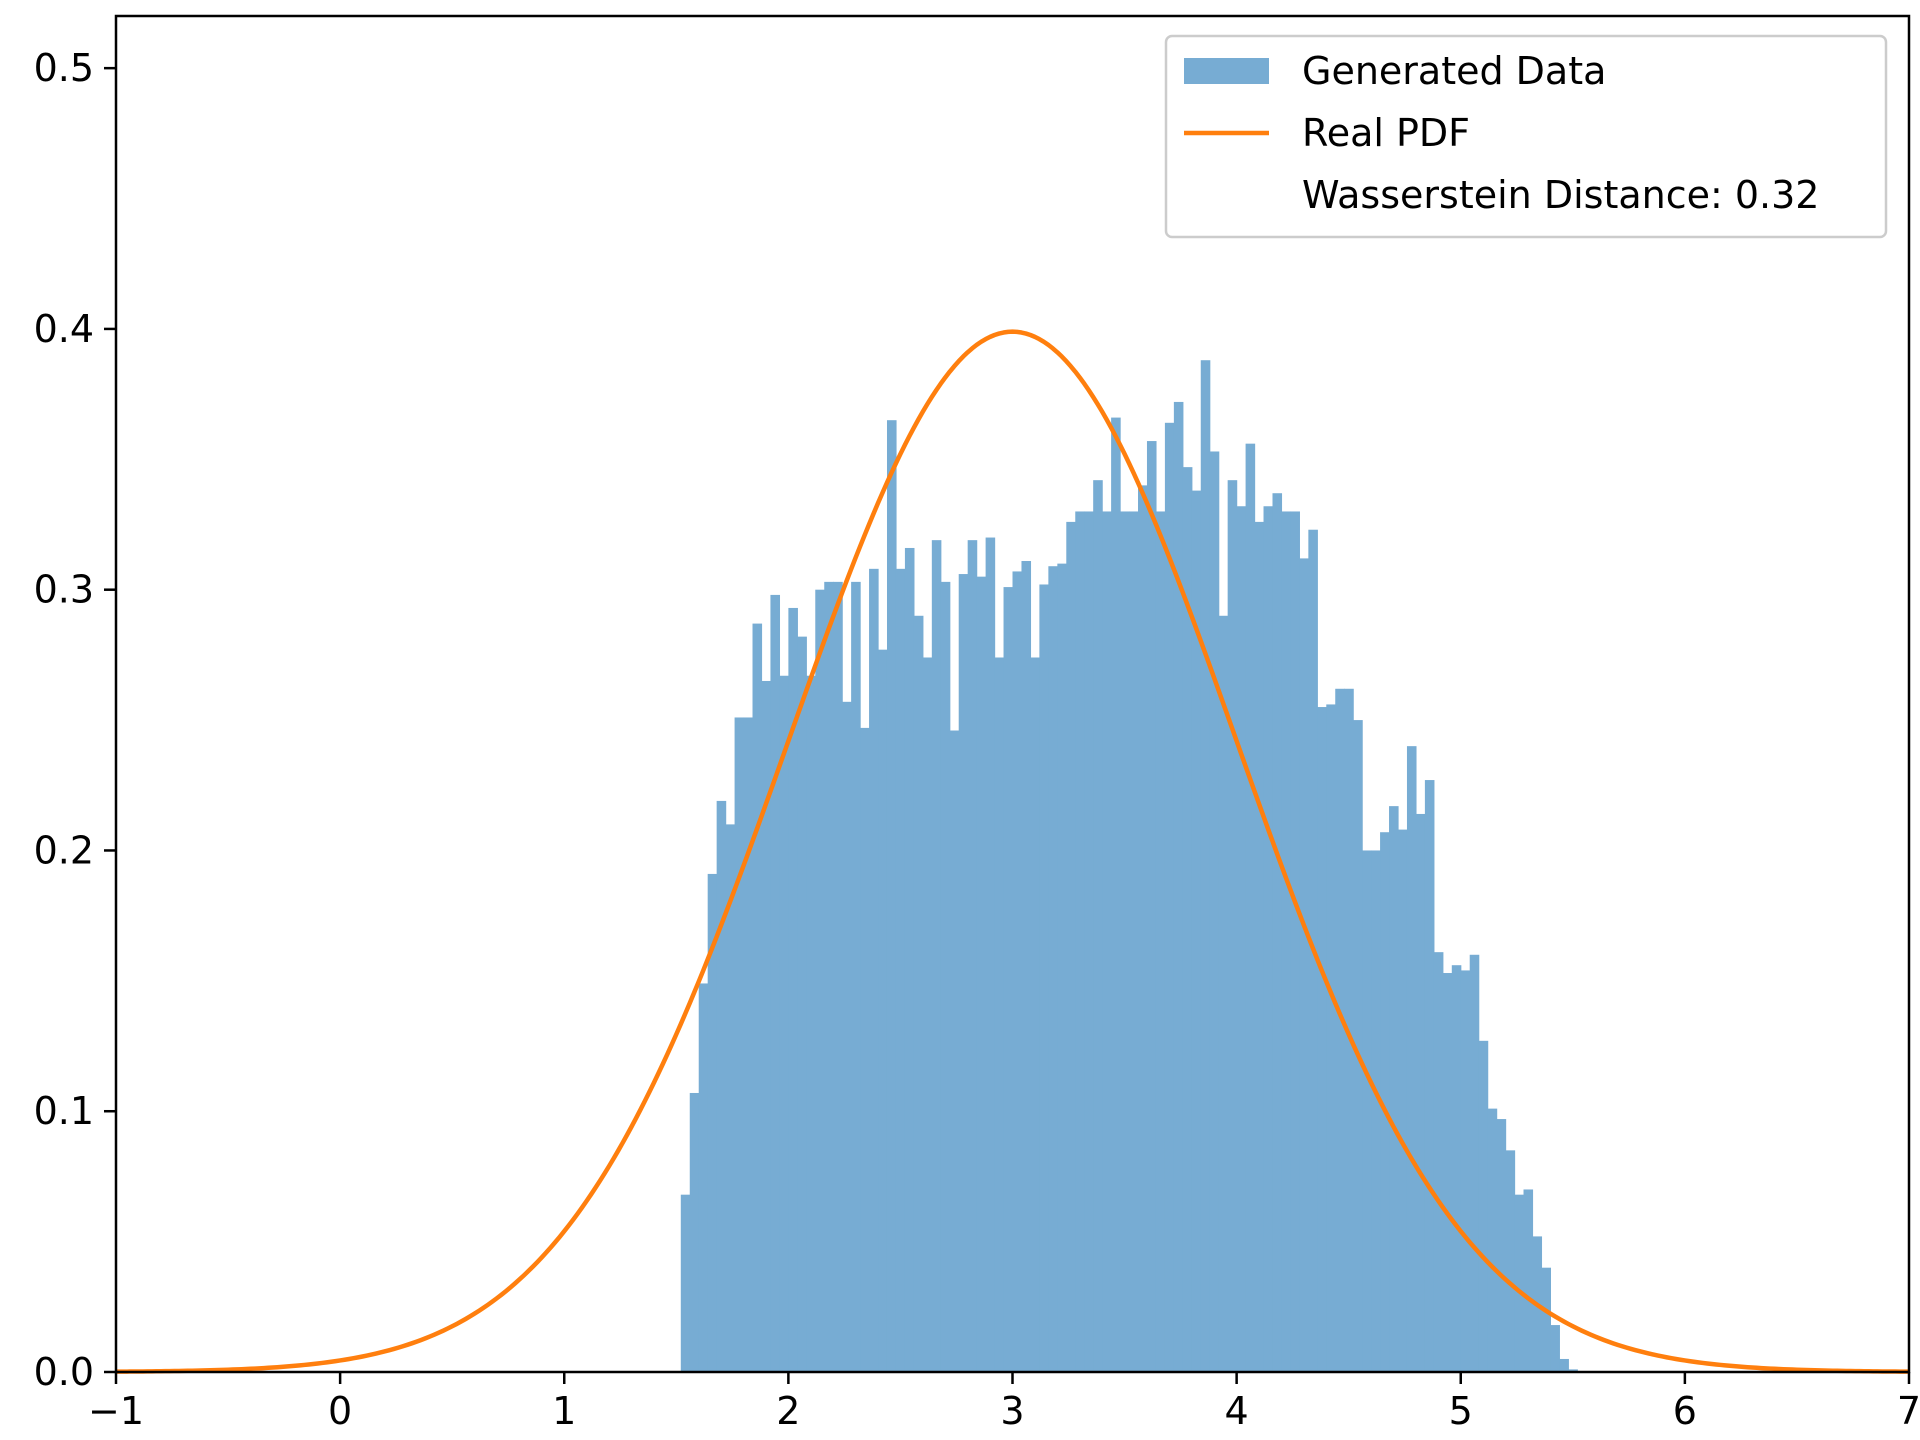  I want to click on x-tick-label: 7, so click(1908, 1411).